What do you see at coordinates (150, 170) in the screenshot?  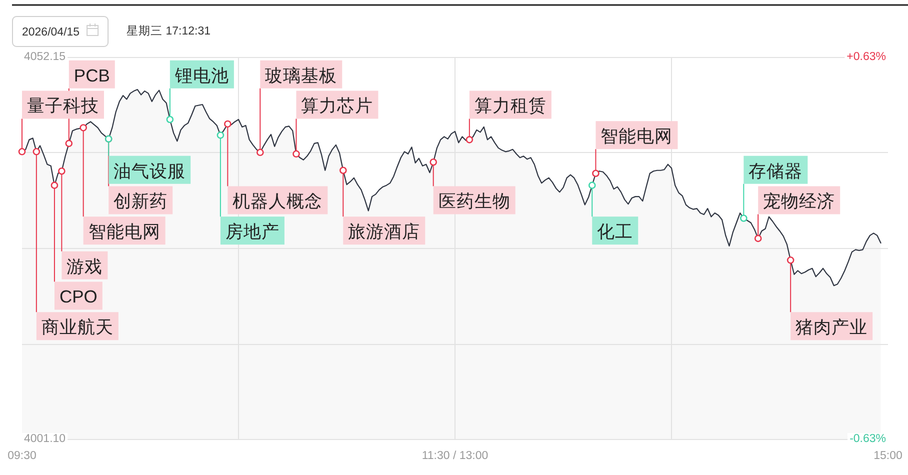 I see `data-label: 油气设服` at bounding box center [150, 170].